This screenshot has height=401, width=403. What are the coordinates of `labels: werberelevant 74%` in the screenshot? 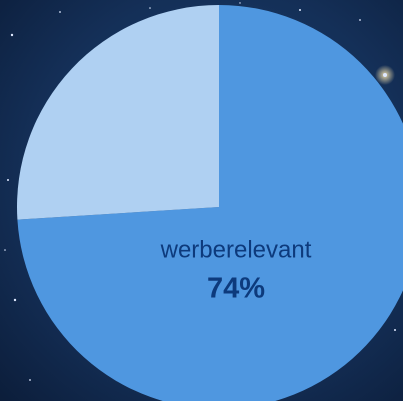 It's located at (236, 270).